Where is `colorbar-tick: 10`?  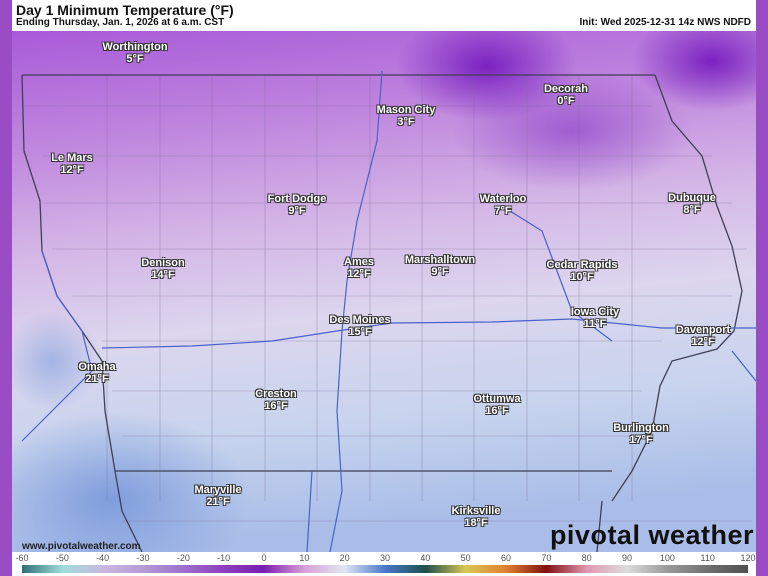 colorbar-tick: 10 is located at coordinates (304, 558).